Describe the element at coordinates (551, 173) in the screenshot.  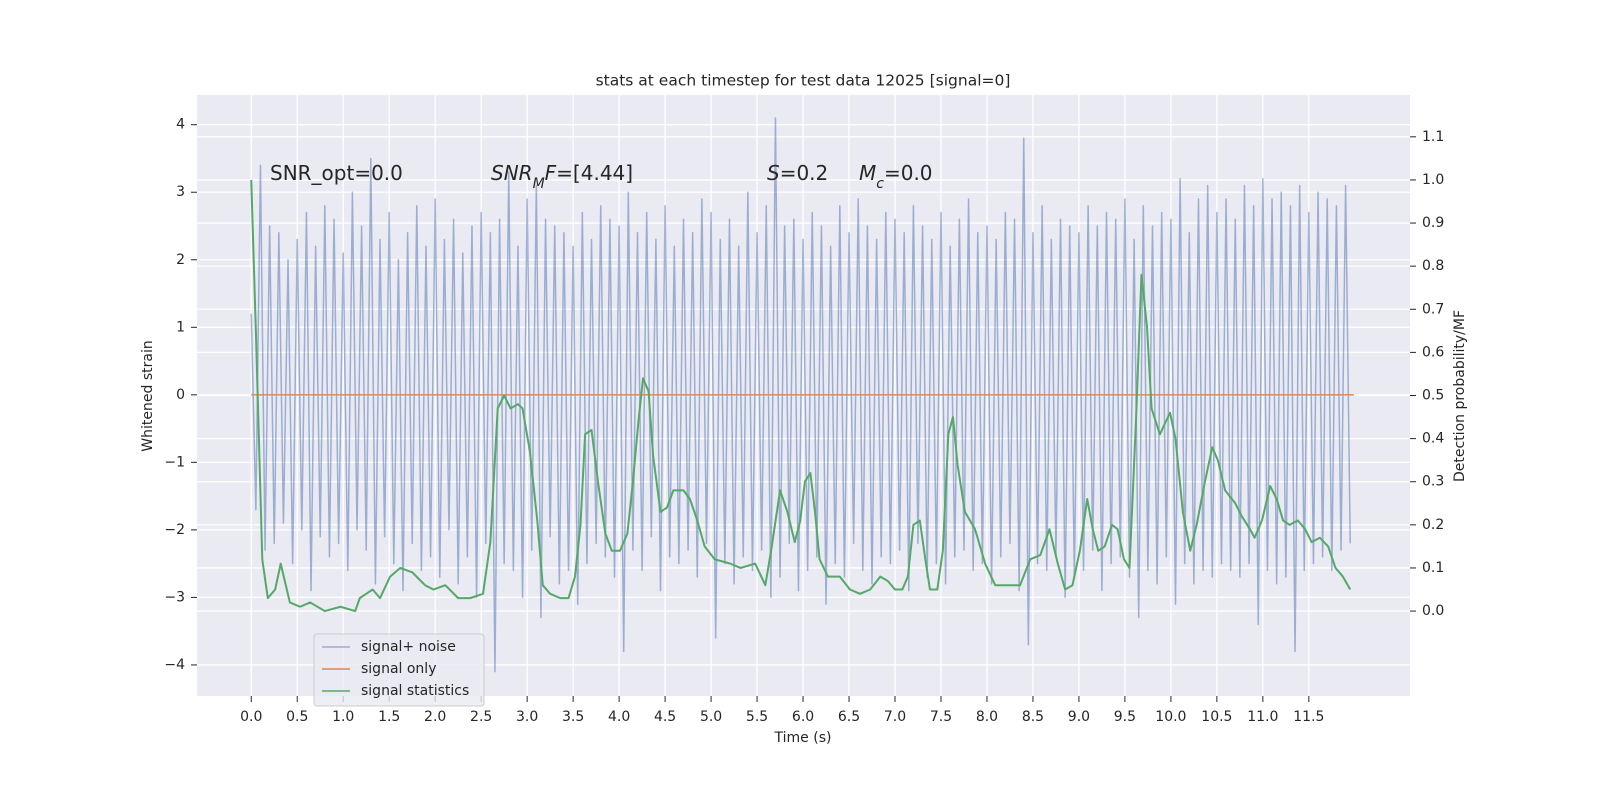
I see `annotation-part: F` at that location.